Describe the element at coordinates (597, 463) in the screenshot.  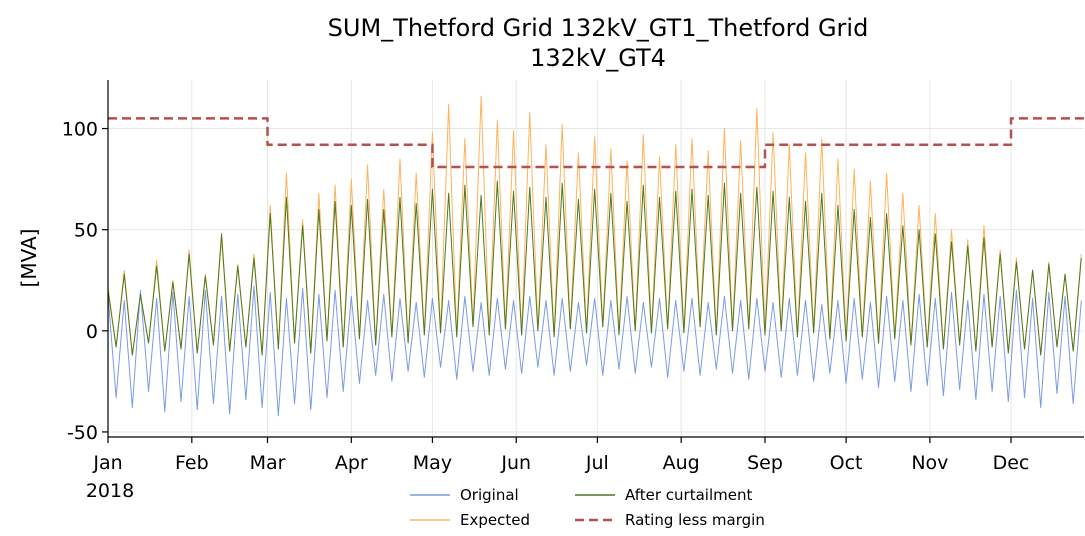
I see `x-tick-label: Jul` at that location.